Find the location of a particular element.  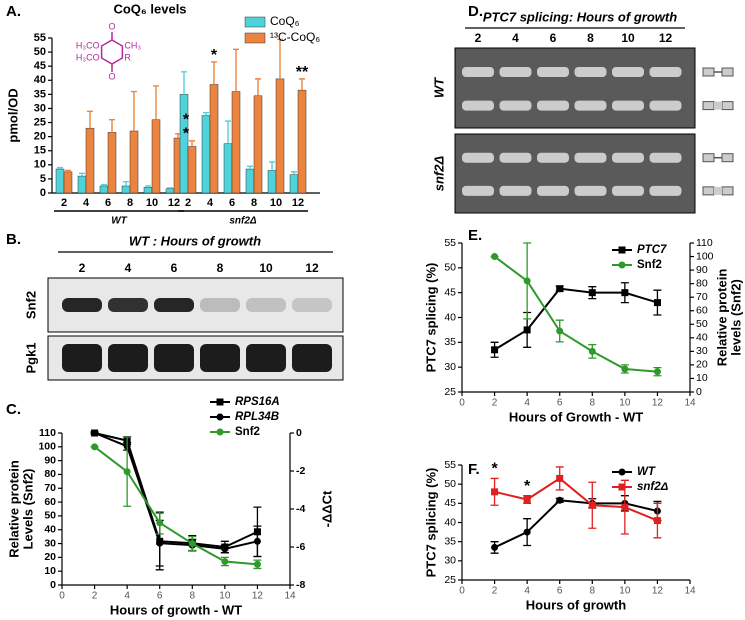

y-tick-label: 15 is located at coordinates (40, 151).